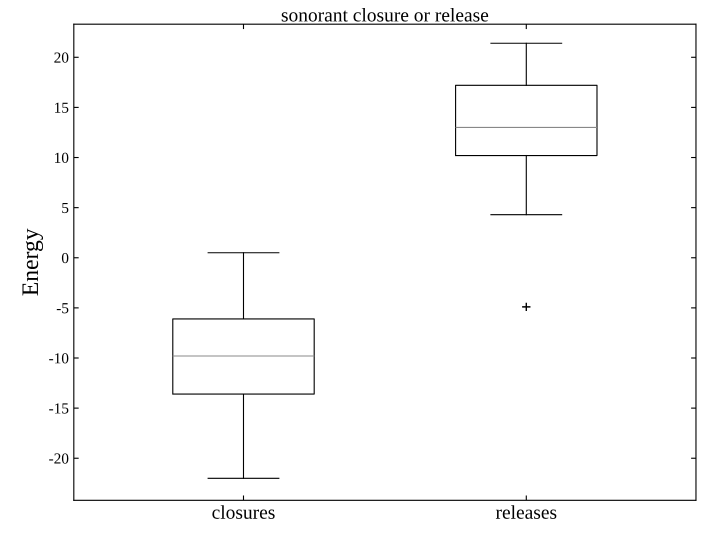 This screenshot has height=538, width=703. Describe the element at coordinates (385, 15) in the screenshot. I see `chart-title: sonorant closure or release` at that location.